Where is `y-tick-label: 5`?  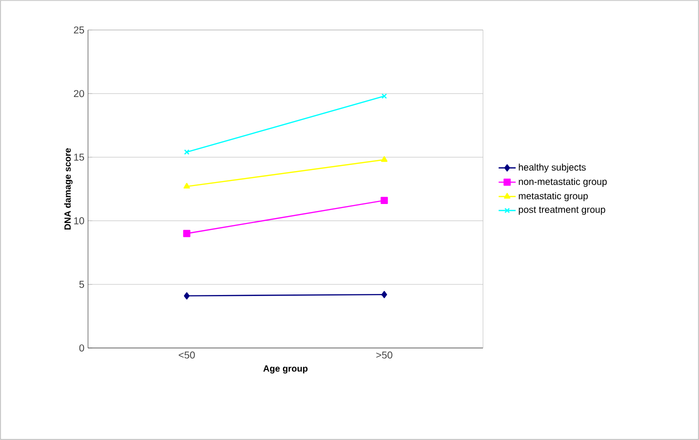 y-tick-label: 5 is located at coordinates (81, 284).